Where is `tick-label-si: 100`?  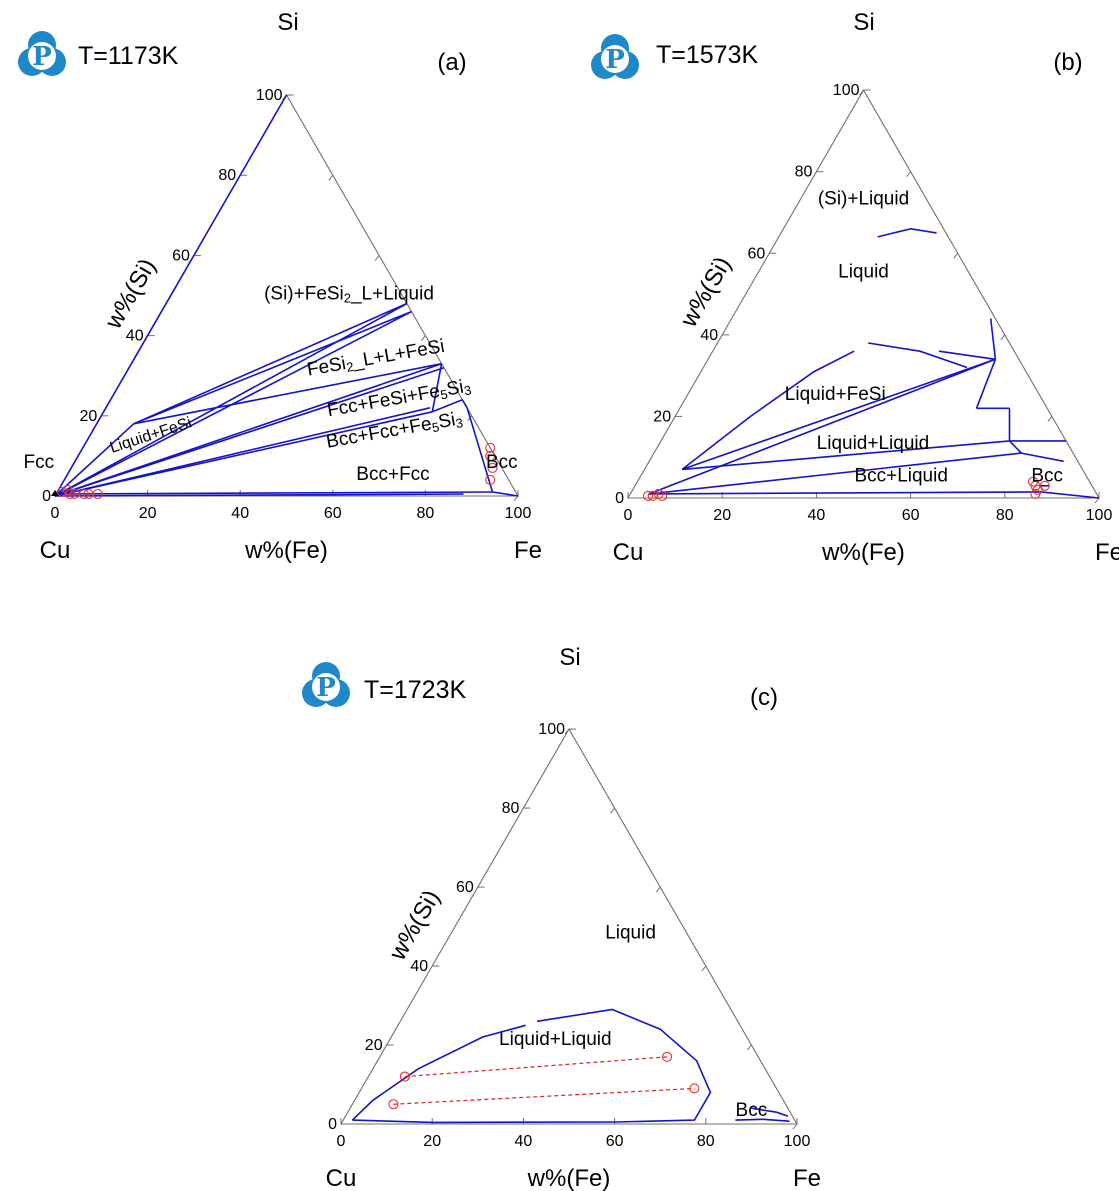 tick-label-si: 100 is located at coordinates (551, 729).